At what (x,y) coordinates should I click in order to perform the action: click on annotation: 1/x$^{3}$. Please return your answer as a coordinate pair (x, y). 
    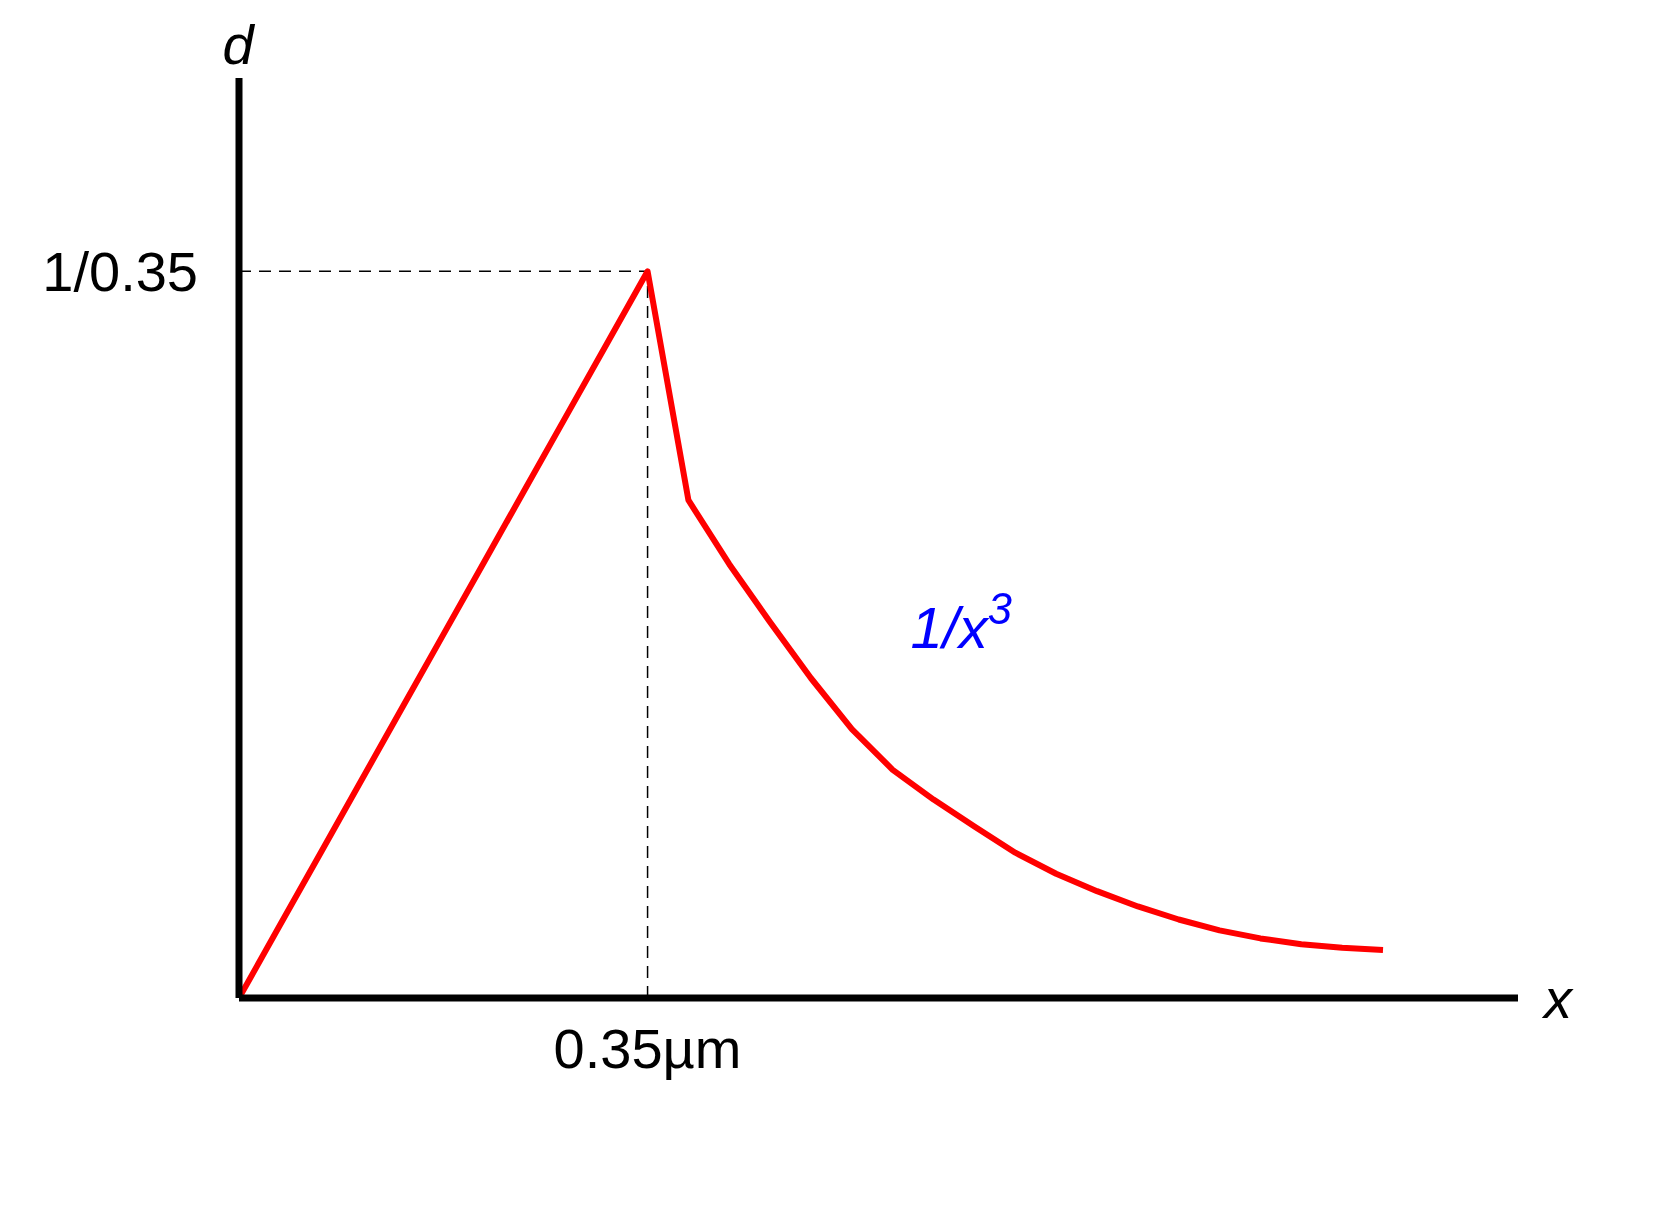
    Looking at the image, I should click on (961, 623).